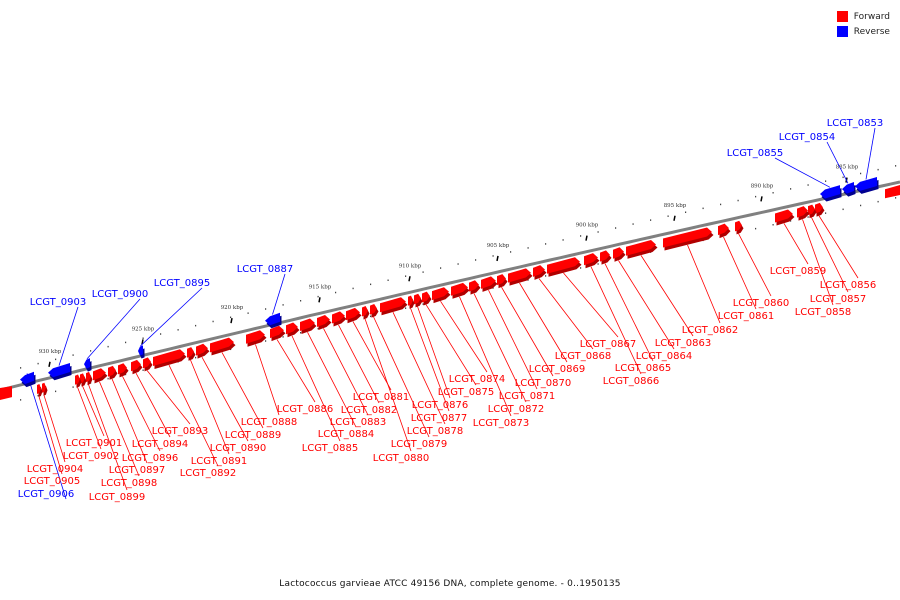 The image size is (900, 600). Describe the element at coordinates (631, 381) in the screenshot. I see `gene-label: LCGT_0866` at that location.